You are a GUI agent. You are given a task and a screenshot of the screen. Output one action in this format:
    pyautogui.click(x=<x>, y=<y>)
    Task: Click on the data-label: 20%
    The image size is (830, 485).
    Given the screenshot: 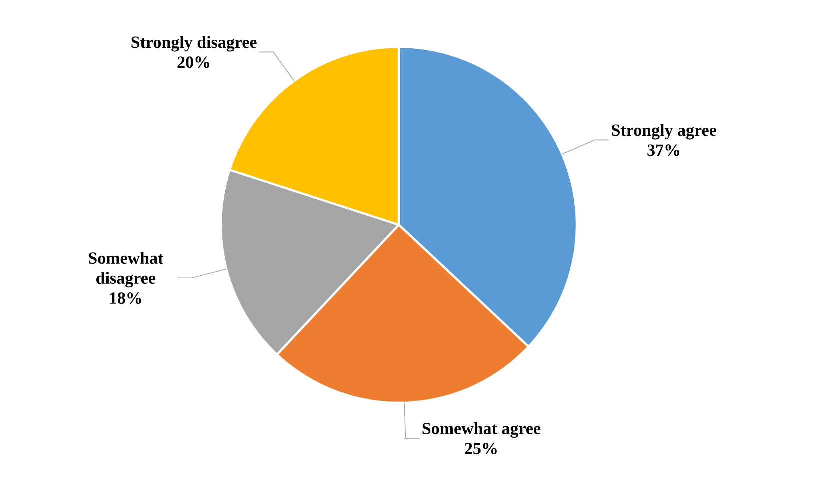 What is the action you would take?
    pyautogui.click(x=194, y=62)
    